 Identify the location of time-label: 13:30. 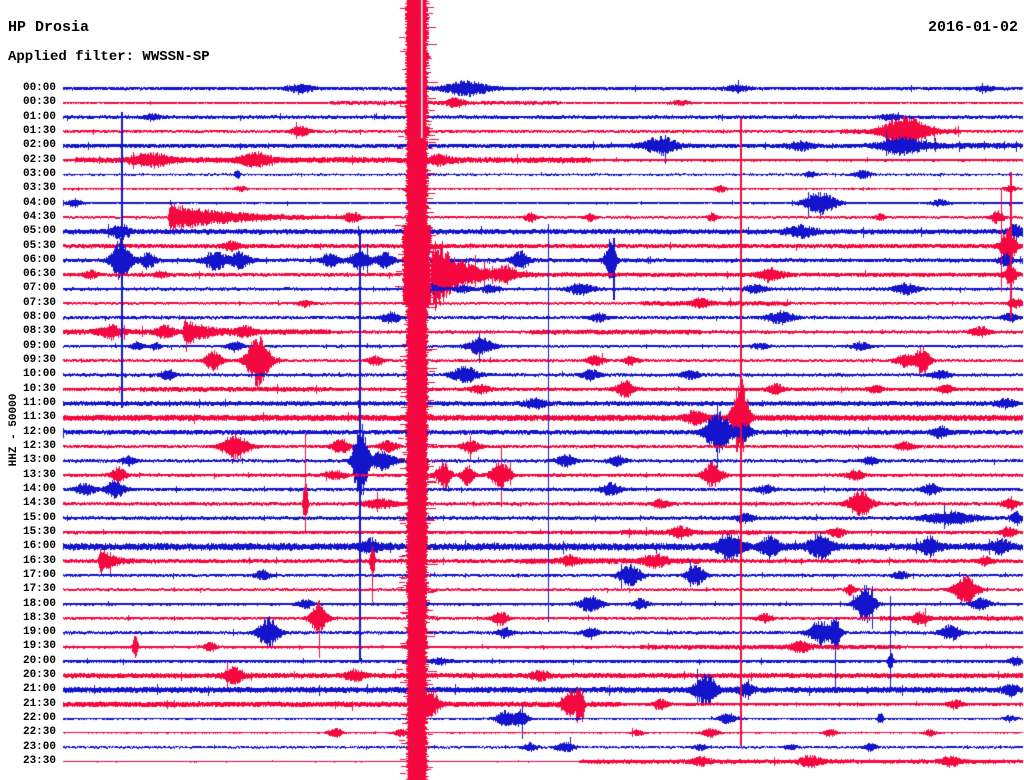
(39, 474).